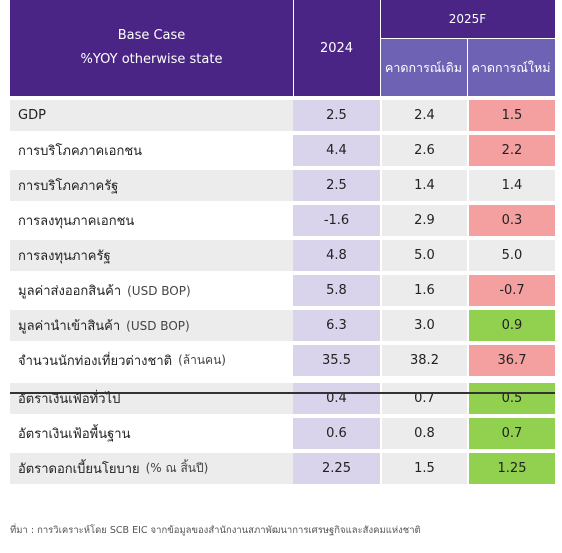 This screenshot has height=553, width=562. I want to click on row-label-cell: มูลค่านำเข้าสินค้า (USD BOP), so click(151, 325).